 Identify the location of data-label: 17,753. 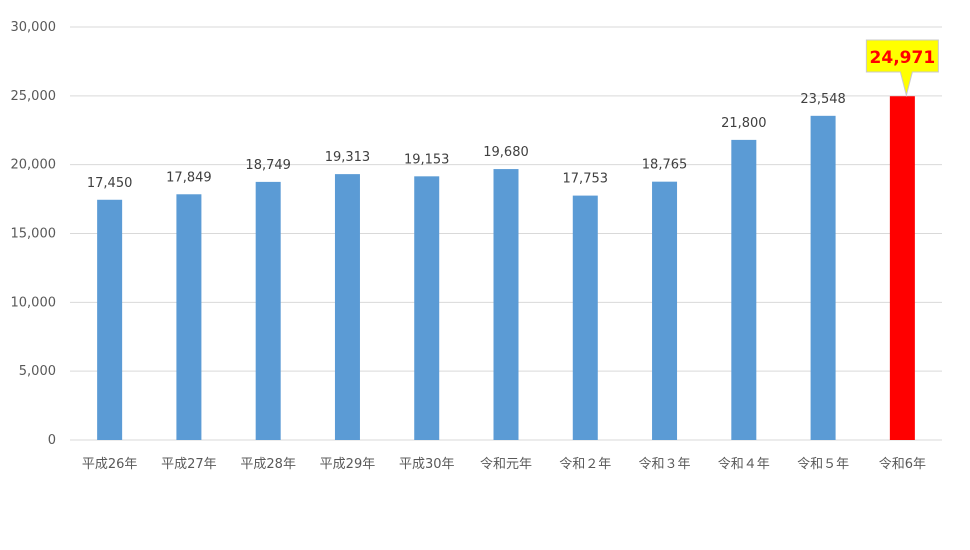
(586, 179).